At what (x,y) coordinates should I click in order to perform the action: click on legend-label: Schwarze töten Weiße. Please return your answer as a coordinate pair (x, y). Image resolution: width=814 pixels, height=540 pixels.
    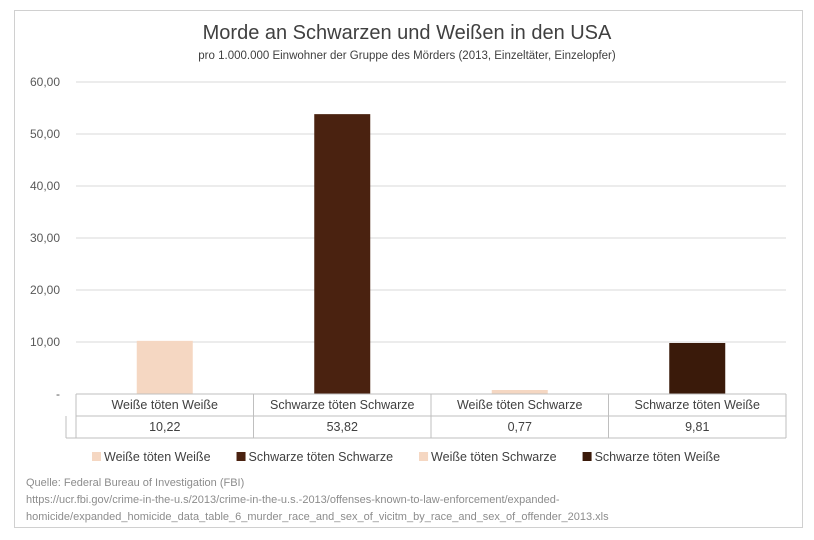
    Looking at the image, I should click on (658, 457).